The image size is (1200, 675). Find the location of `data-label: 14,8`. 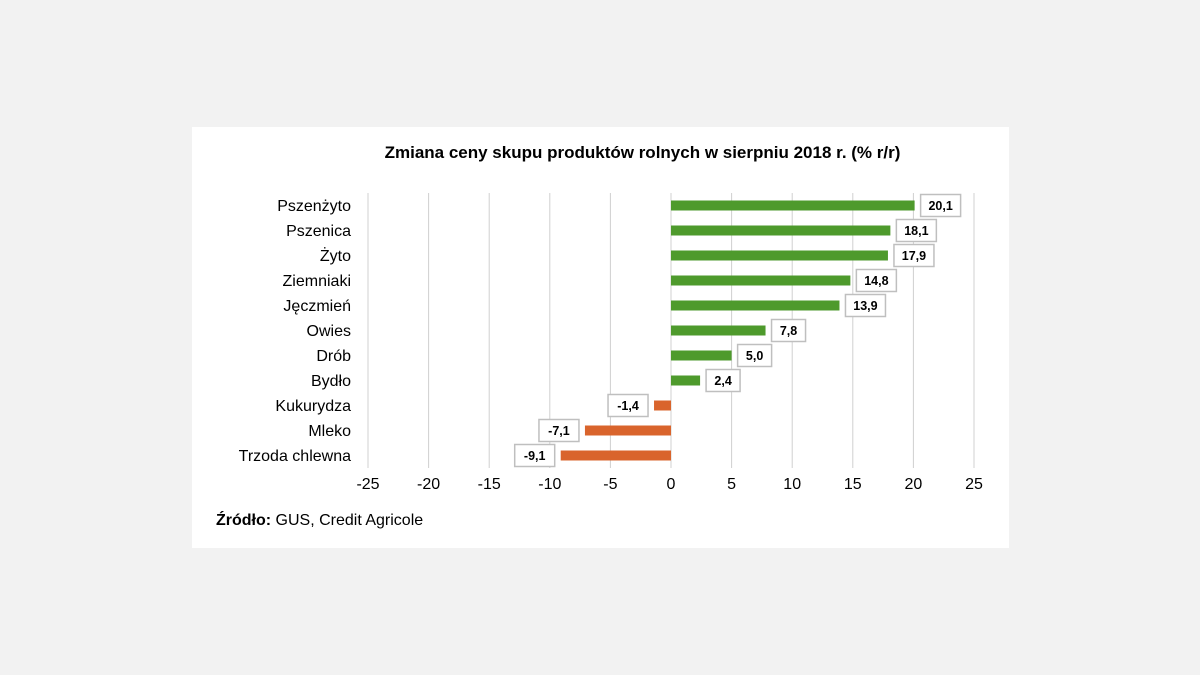

data-label: 14,8 is located at coordinates (876, 281).